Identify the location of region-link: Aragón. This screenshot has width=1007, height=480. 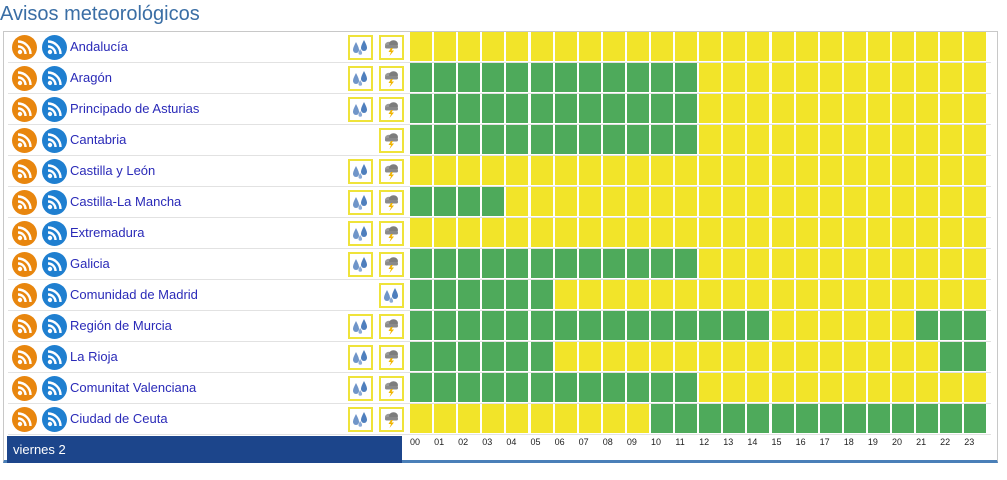
(91, 77).